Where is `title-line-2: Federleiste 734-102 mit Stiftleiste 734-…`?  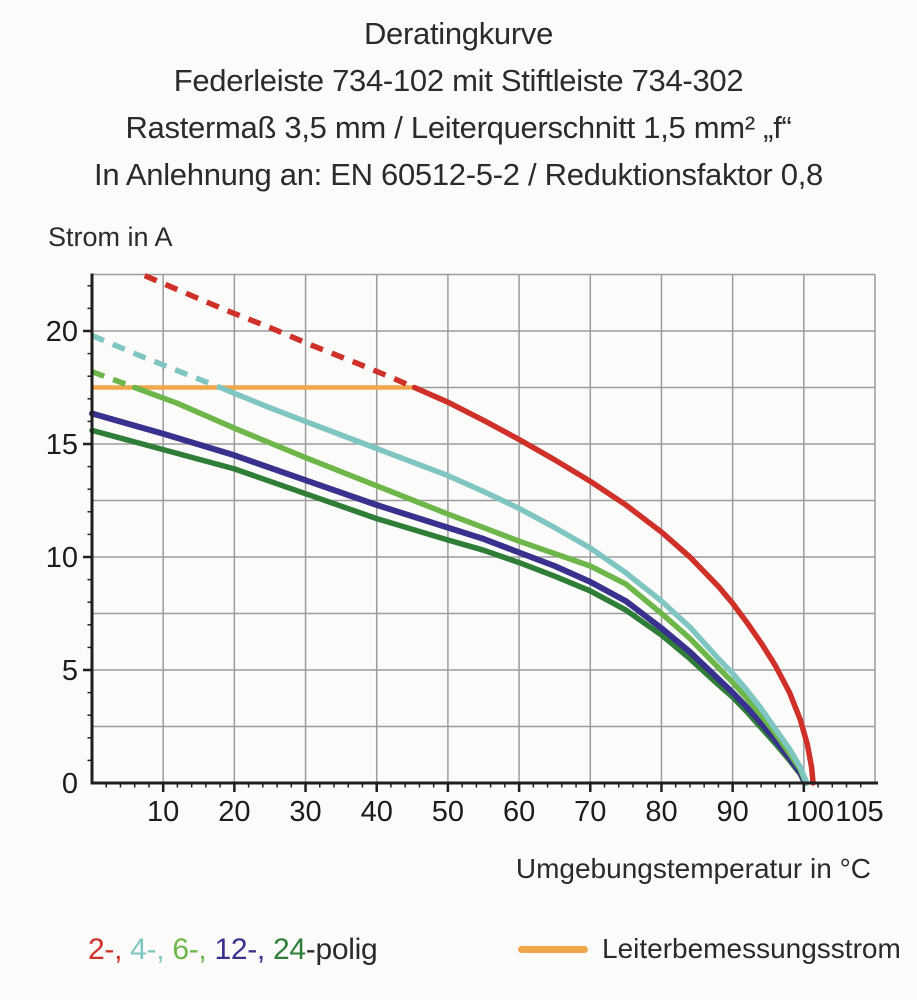
title-line-2: Federleiste 734-102 mit Stiftleiste 734-… is located at coordinates (458, 80).